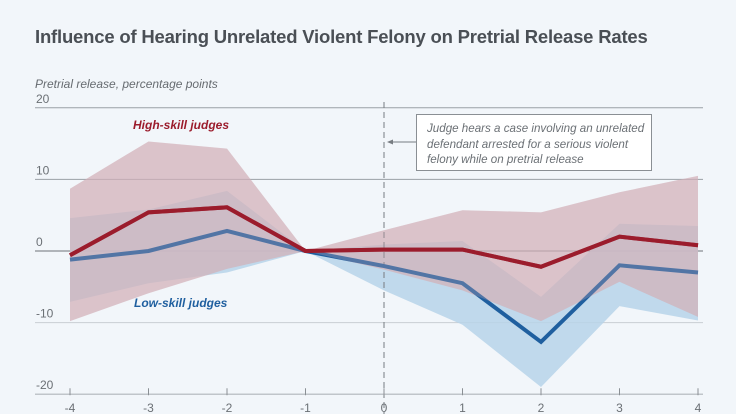  I want to click on x-tick-label: -3, so click(148, 407).